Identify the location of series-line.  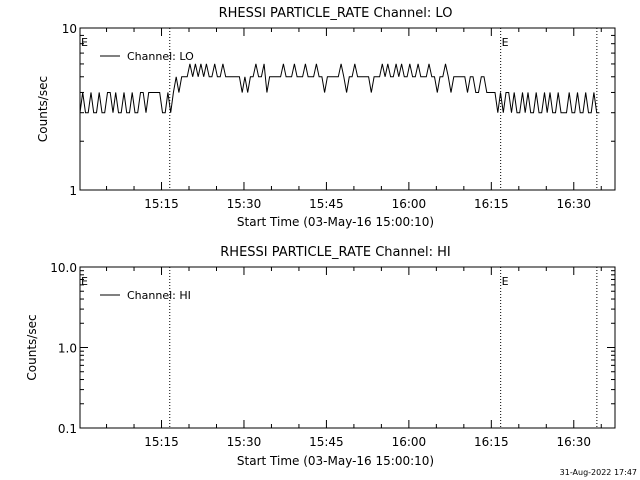
(339, 88).